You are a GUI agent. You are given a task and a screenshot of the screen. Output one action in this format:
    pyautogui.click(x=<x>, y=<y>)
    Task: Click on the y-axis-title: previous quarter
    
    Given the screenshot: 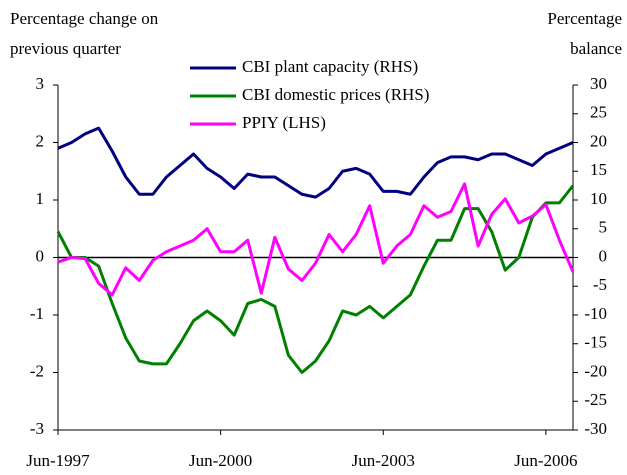 What is the action you would take?
    pyautogui.click(x=65, y=48)
    